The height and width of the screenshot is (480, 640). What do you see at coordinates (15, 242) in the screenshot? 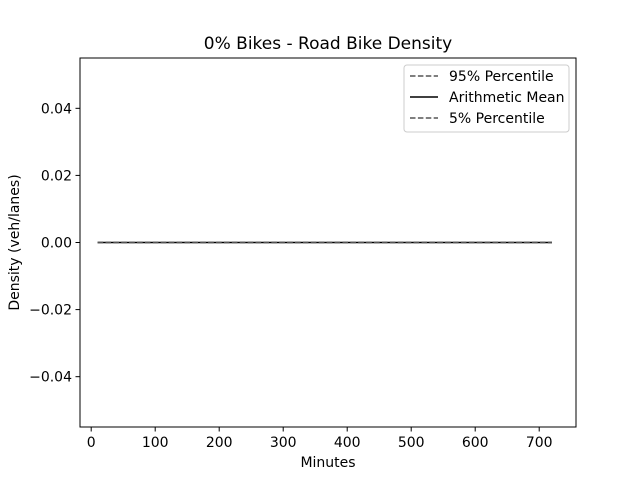
I see `y-axis-label: Density (veh/lanes)` at bounding box center [15, 242].